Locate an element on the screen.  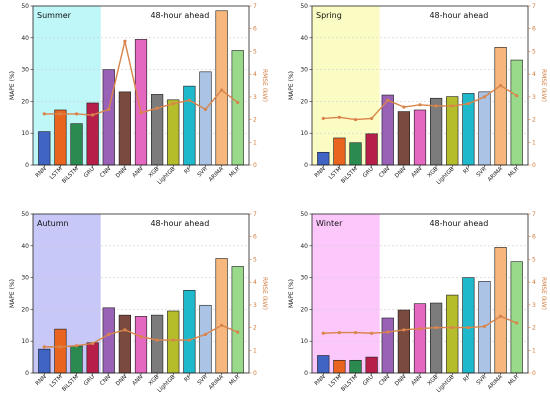
rmse-point-winter-cnn is located at coordinates (388, 332).